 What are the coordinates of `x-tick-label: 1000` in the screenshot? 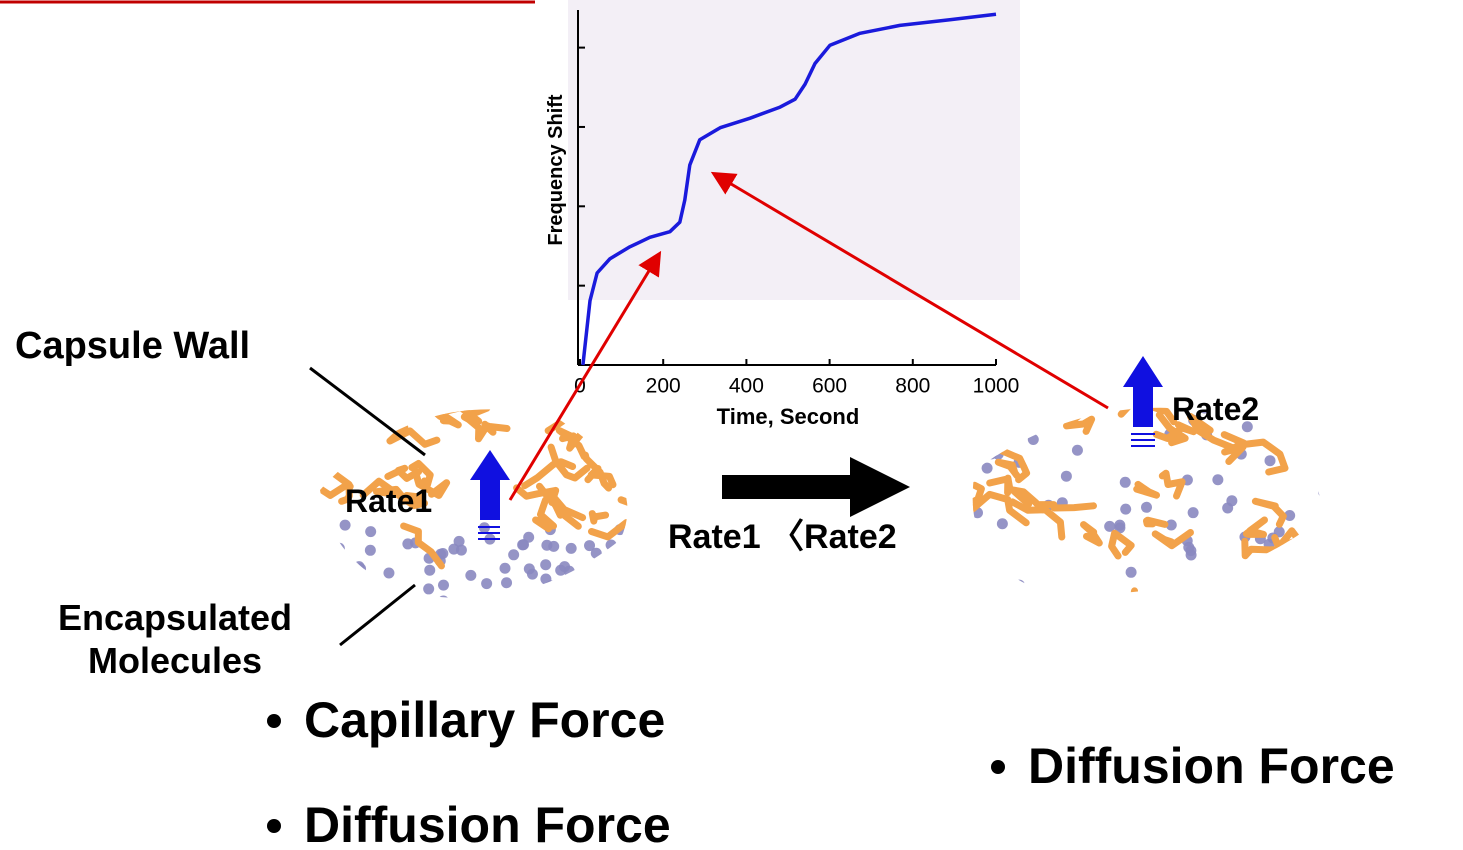 It's located at (996, 386).